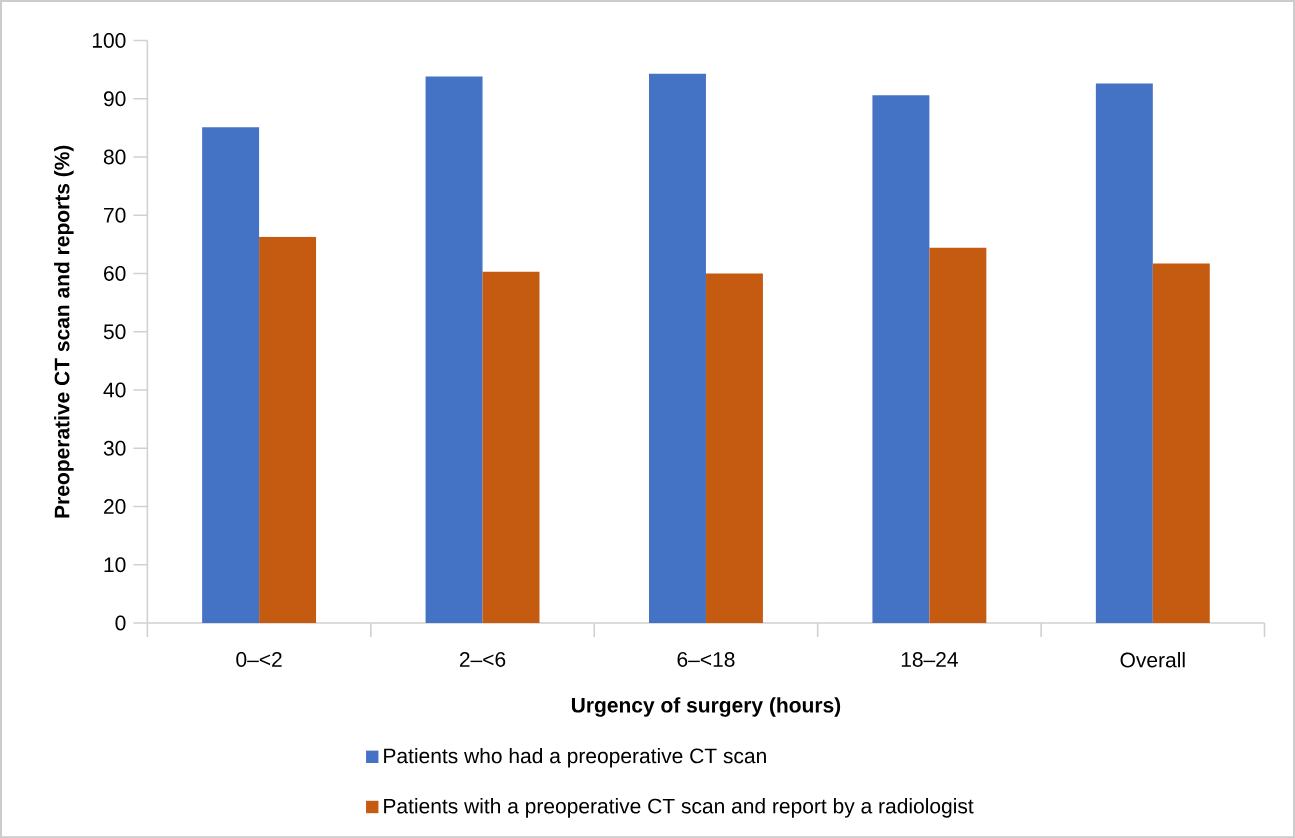  I want to click on x-tick-label: 6–<18, so click(706, 659).